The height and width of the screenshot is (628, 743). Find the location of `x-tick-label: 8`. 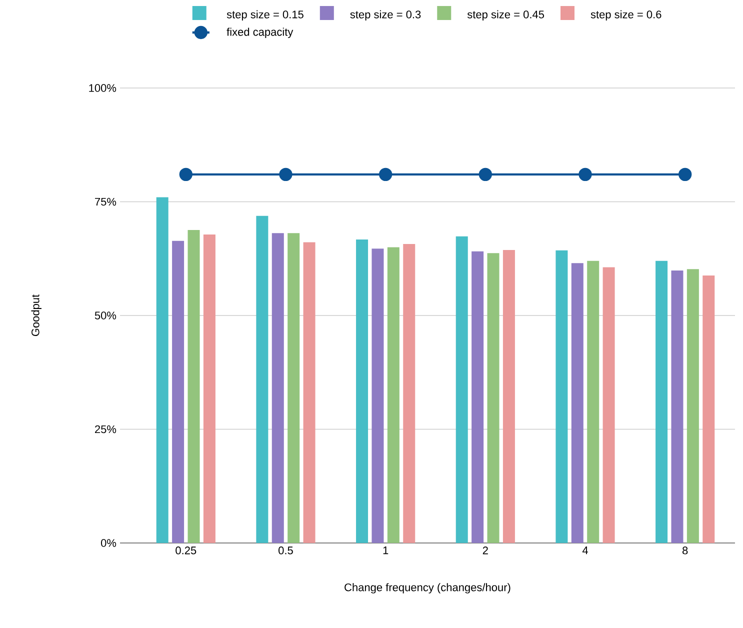

x-tick-label: 8 is located at coordinates (685, 550).